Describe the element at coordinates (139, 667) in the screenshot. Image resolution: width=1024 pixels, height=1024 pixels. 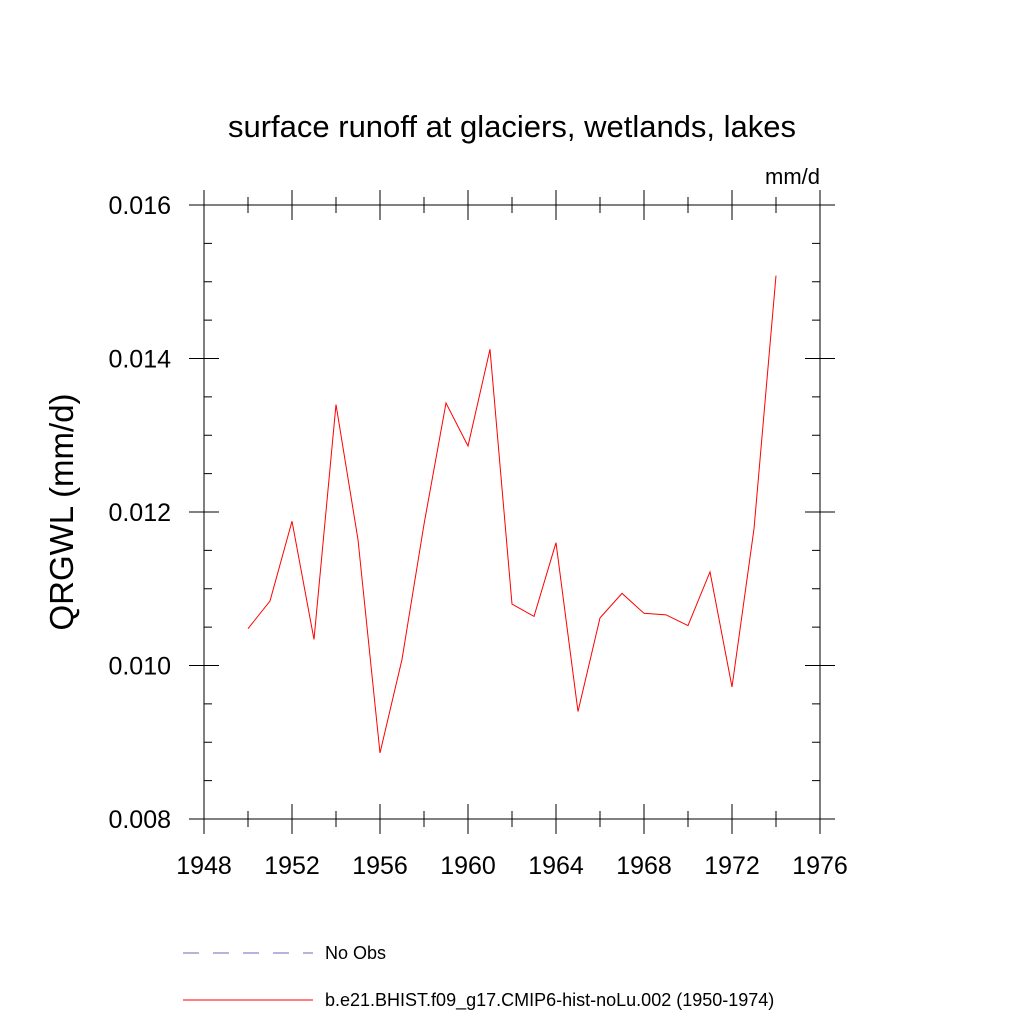
I see `y-tick-label: 0.010` at that location.